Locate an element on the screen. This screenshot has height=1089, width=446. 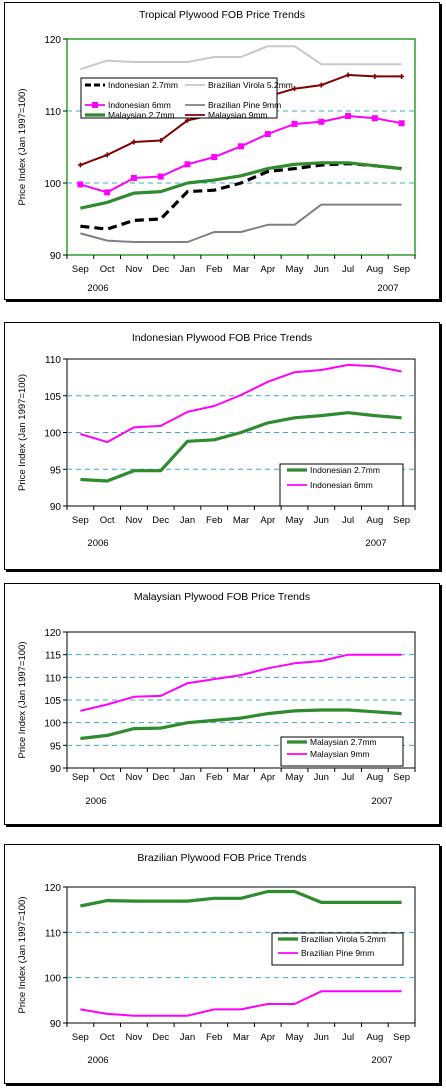
x-tick-label: Aug is located at coordinates (374, 520).